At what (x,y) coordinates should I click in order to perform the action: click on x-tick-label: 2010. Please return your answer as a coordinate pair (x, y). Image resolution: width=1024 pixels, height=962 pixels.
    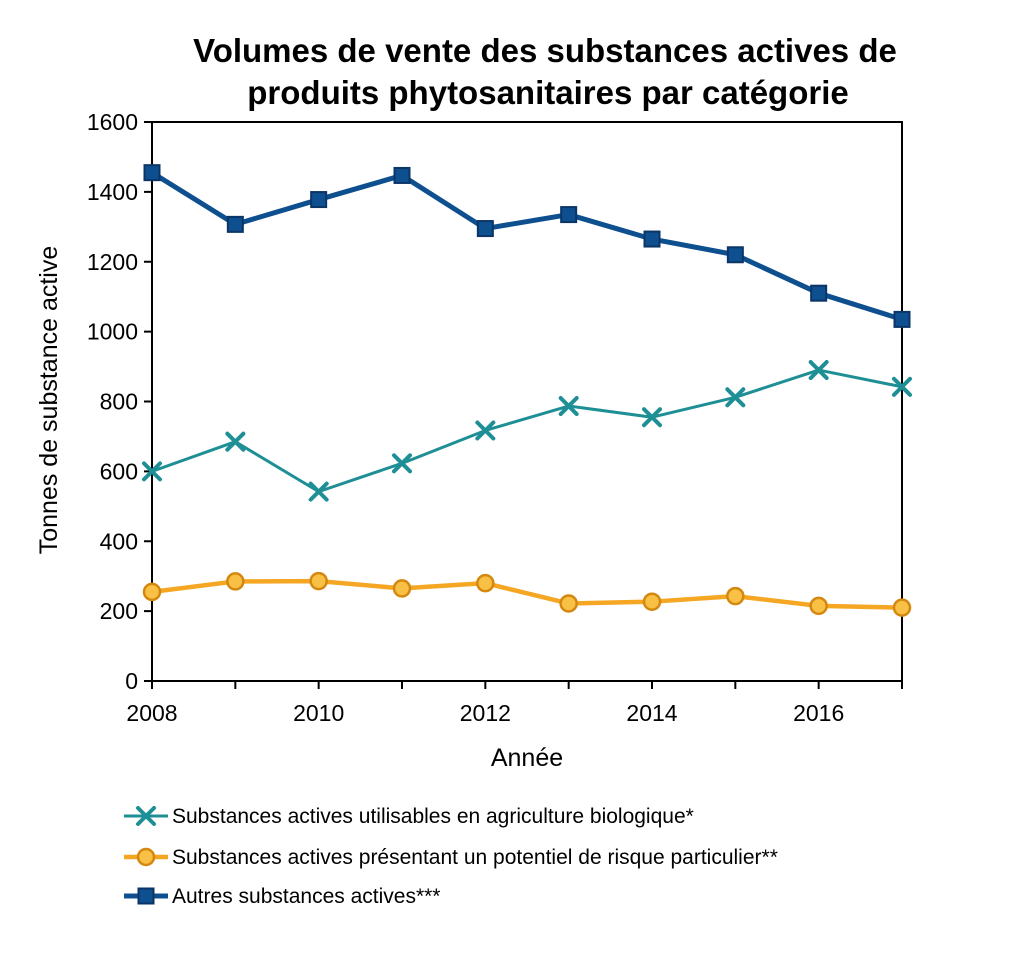
    Looking at the image, I should click on (318, 713).